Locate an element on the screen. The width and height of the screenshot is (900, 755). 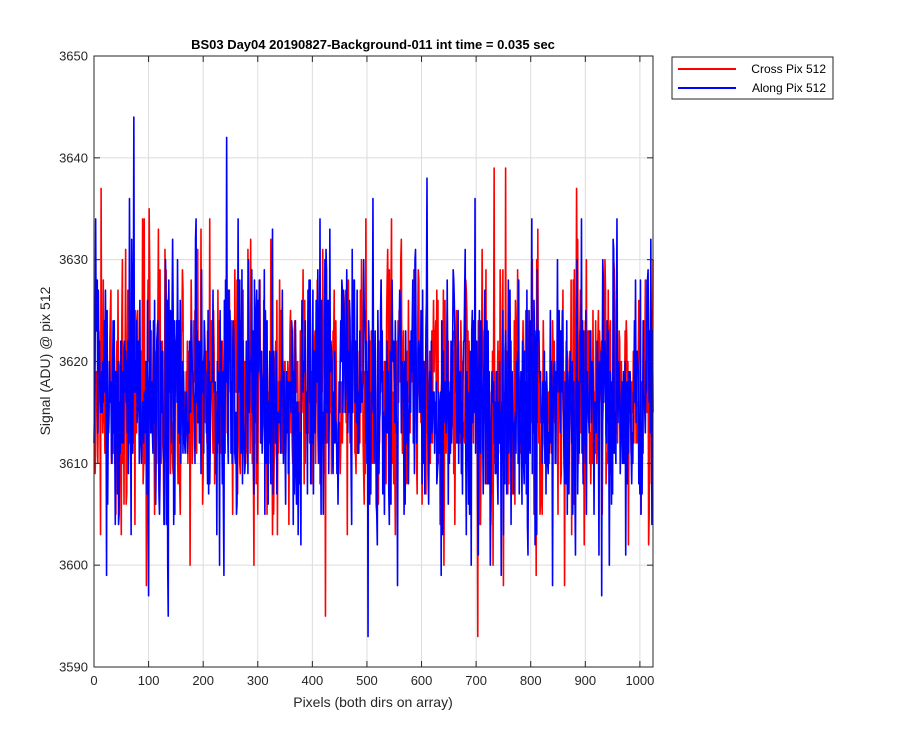
x-tick-label: 500 is located at coordinates (367, 680).